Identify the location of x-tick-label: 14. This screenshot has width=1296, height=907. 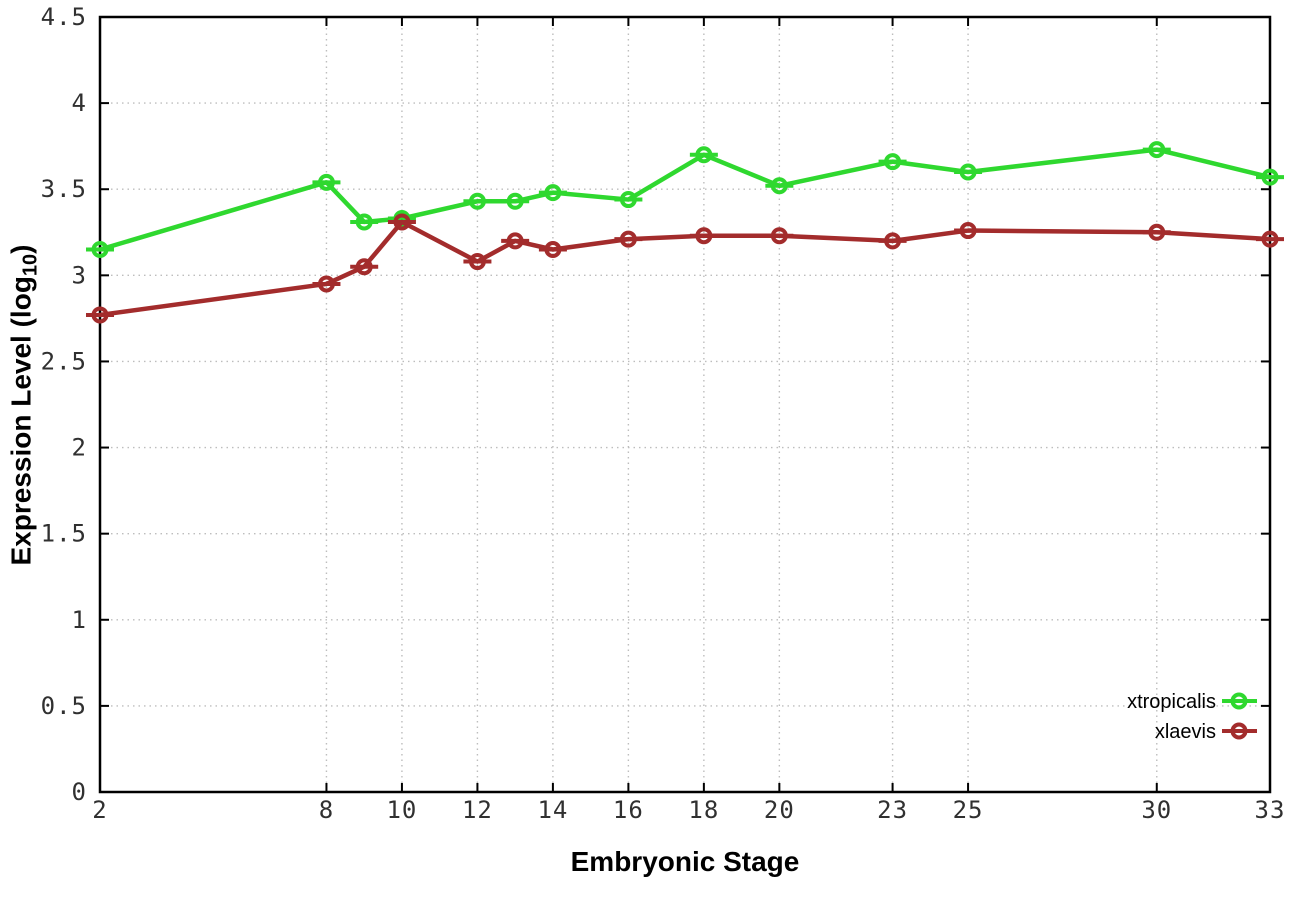
(552, 810).